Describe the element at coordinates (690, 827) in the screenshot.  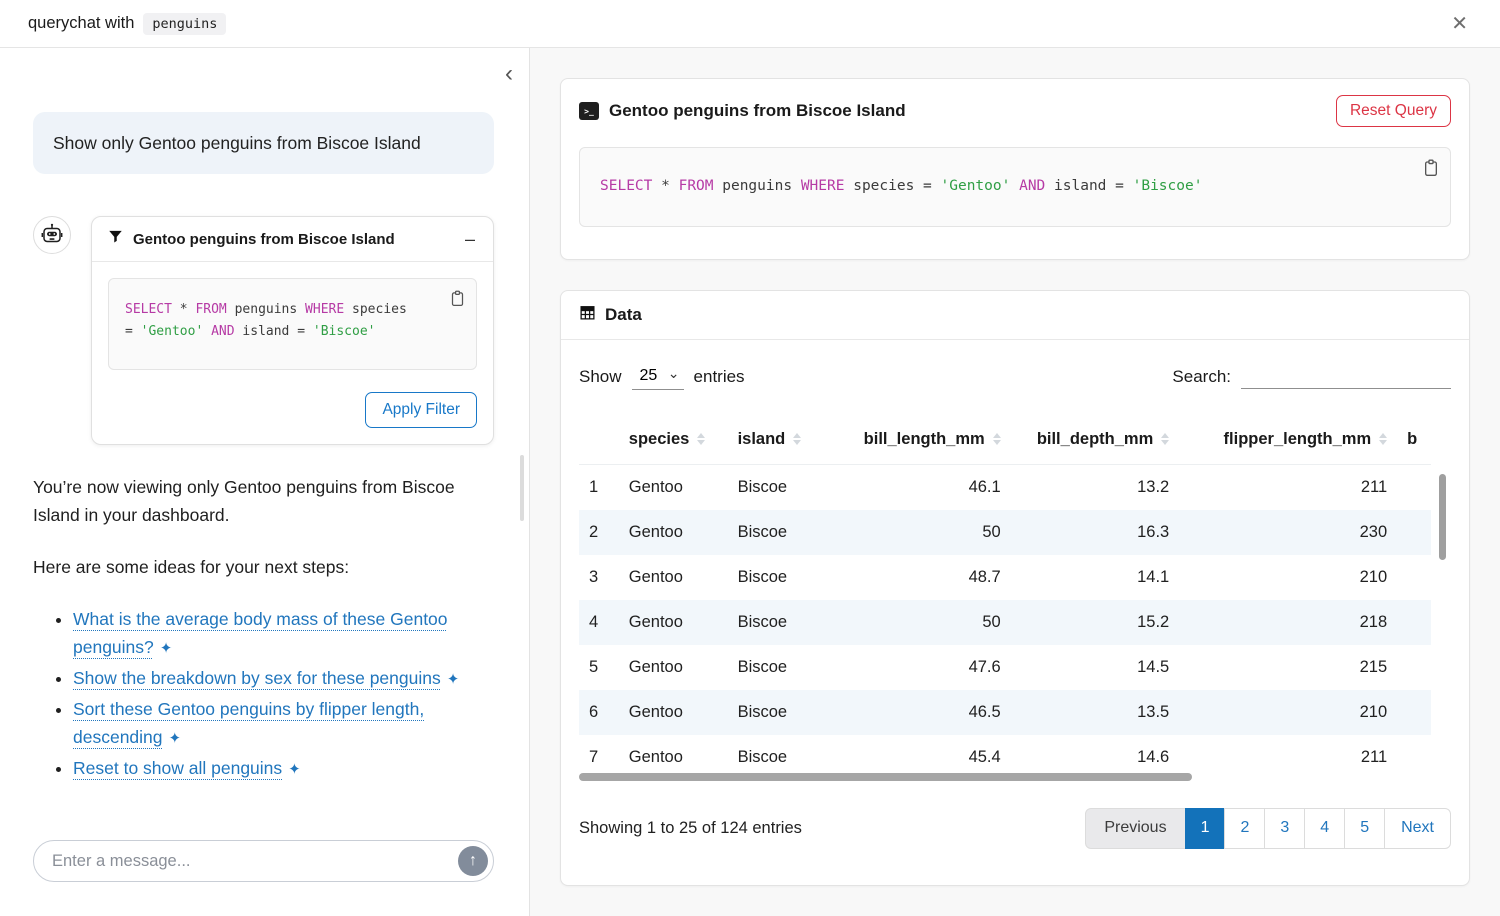
I see `entries-info: Showing 1 to 25 of 124 entries` at that location.